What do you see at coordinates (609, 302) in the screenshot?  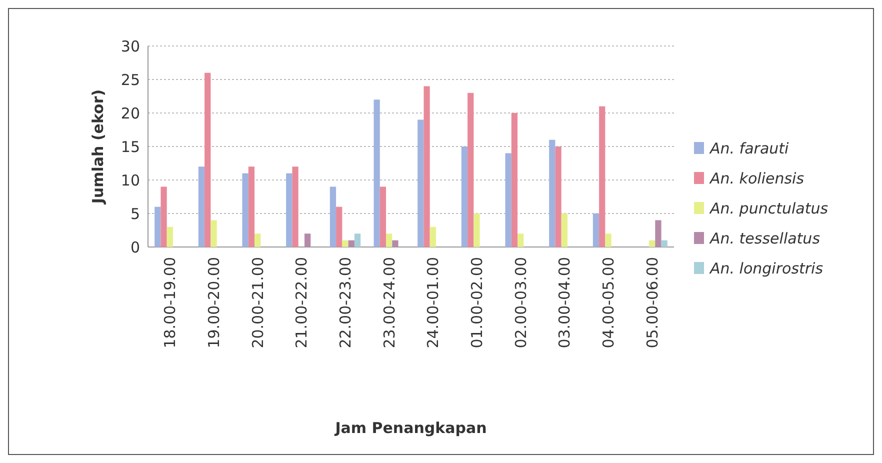 I see `x-tick-label: 04.00-05.00` at bounding box center [609, 302].